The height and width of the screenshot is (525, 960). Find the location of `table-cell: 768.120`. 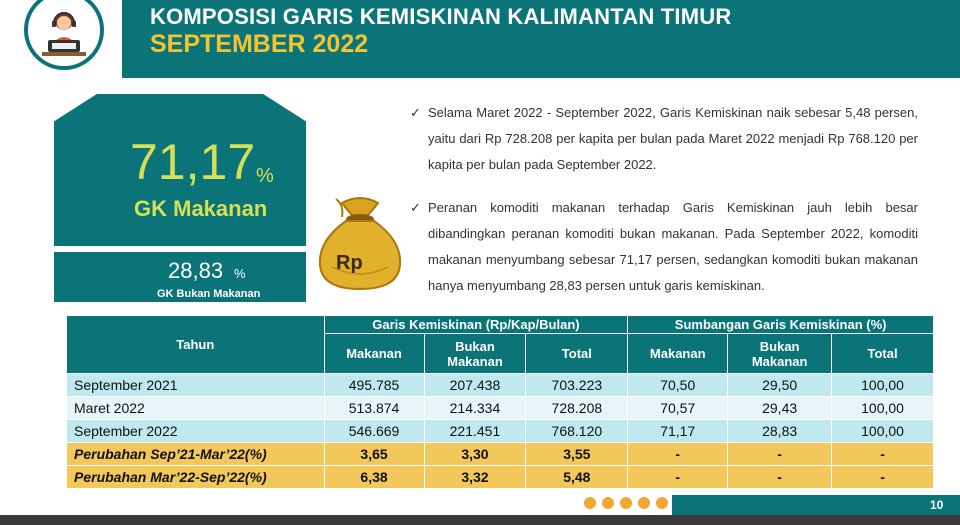

table-cell: 768.120 is located at coordinates (577, 431).